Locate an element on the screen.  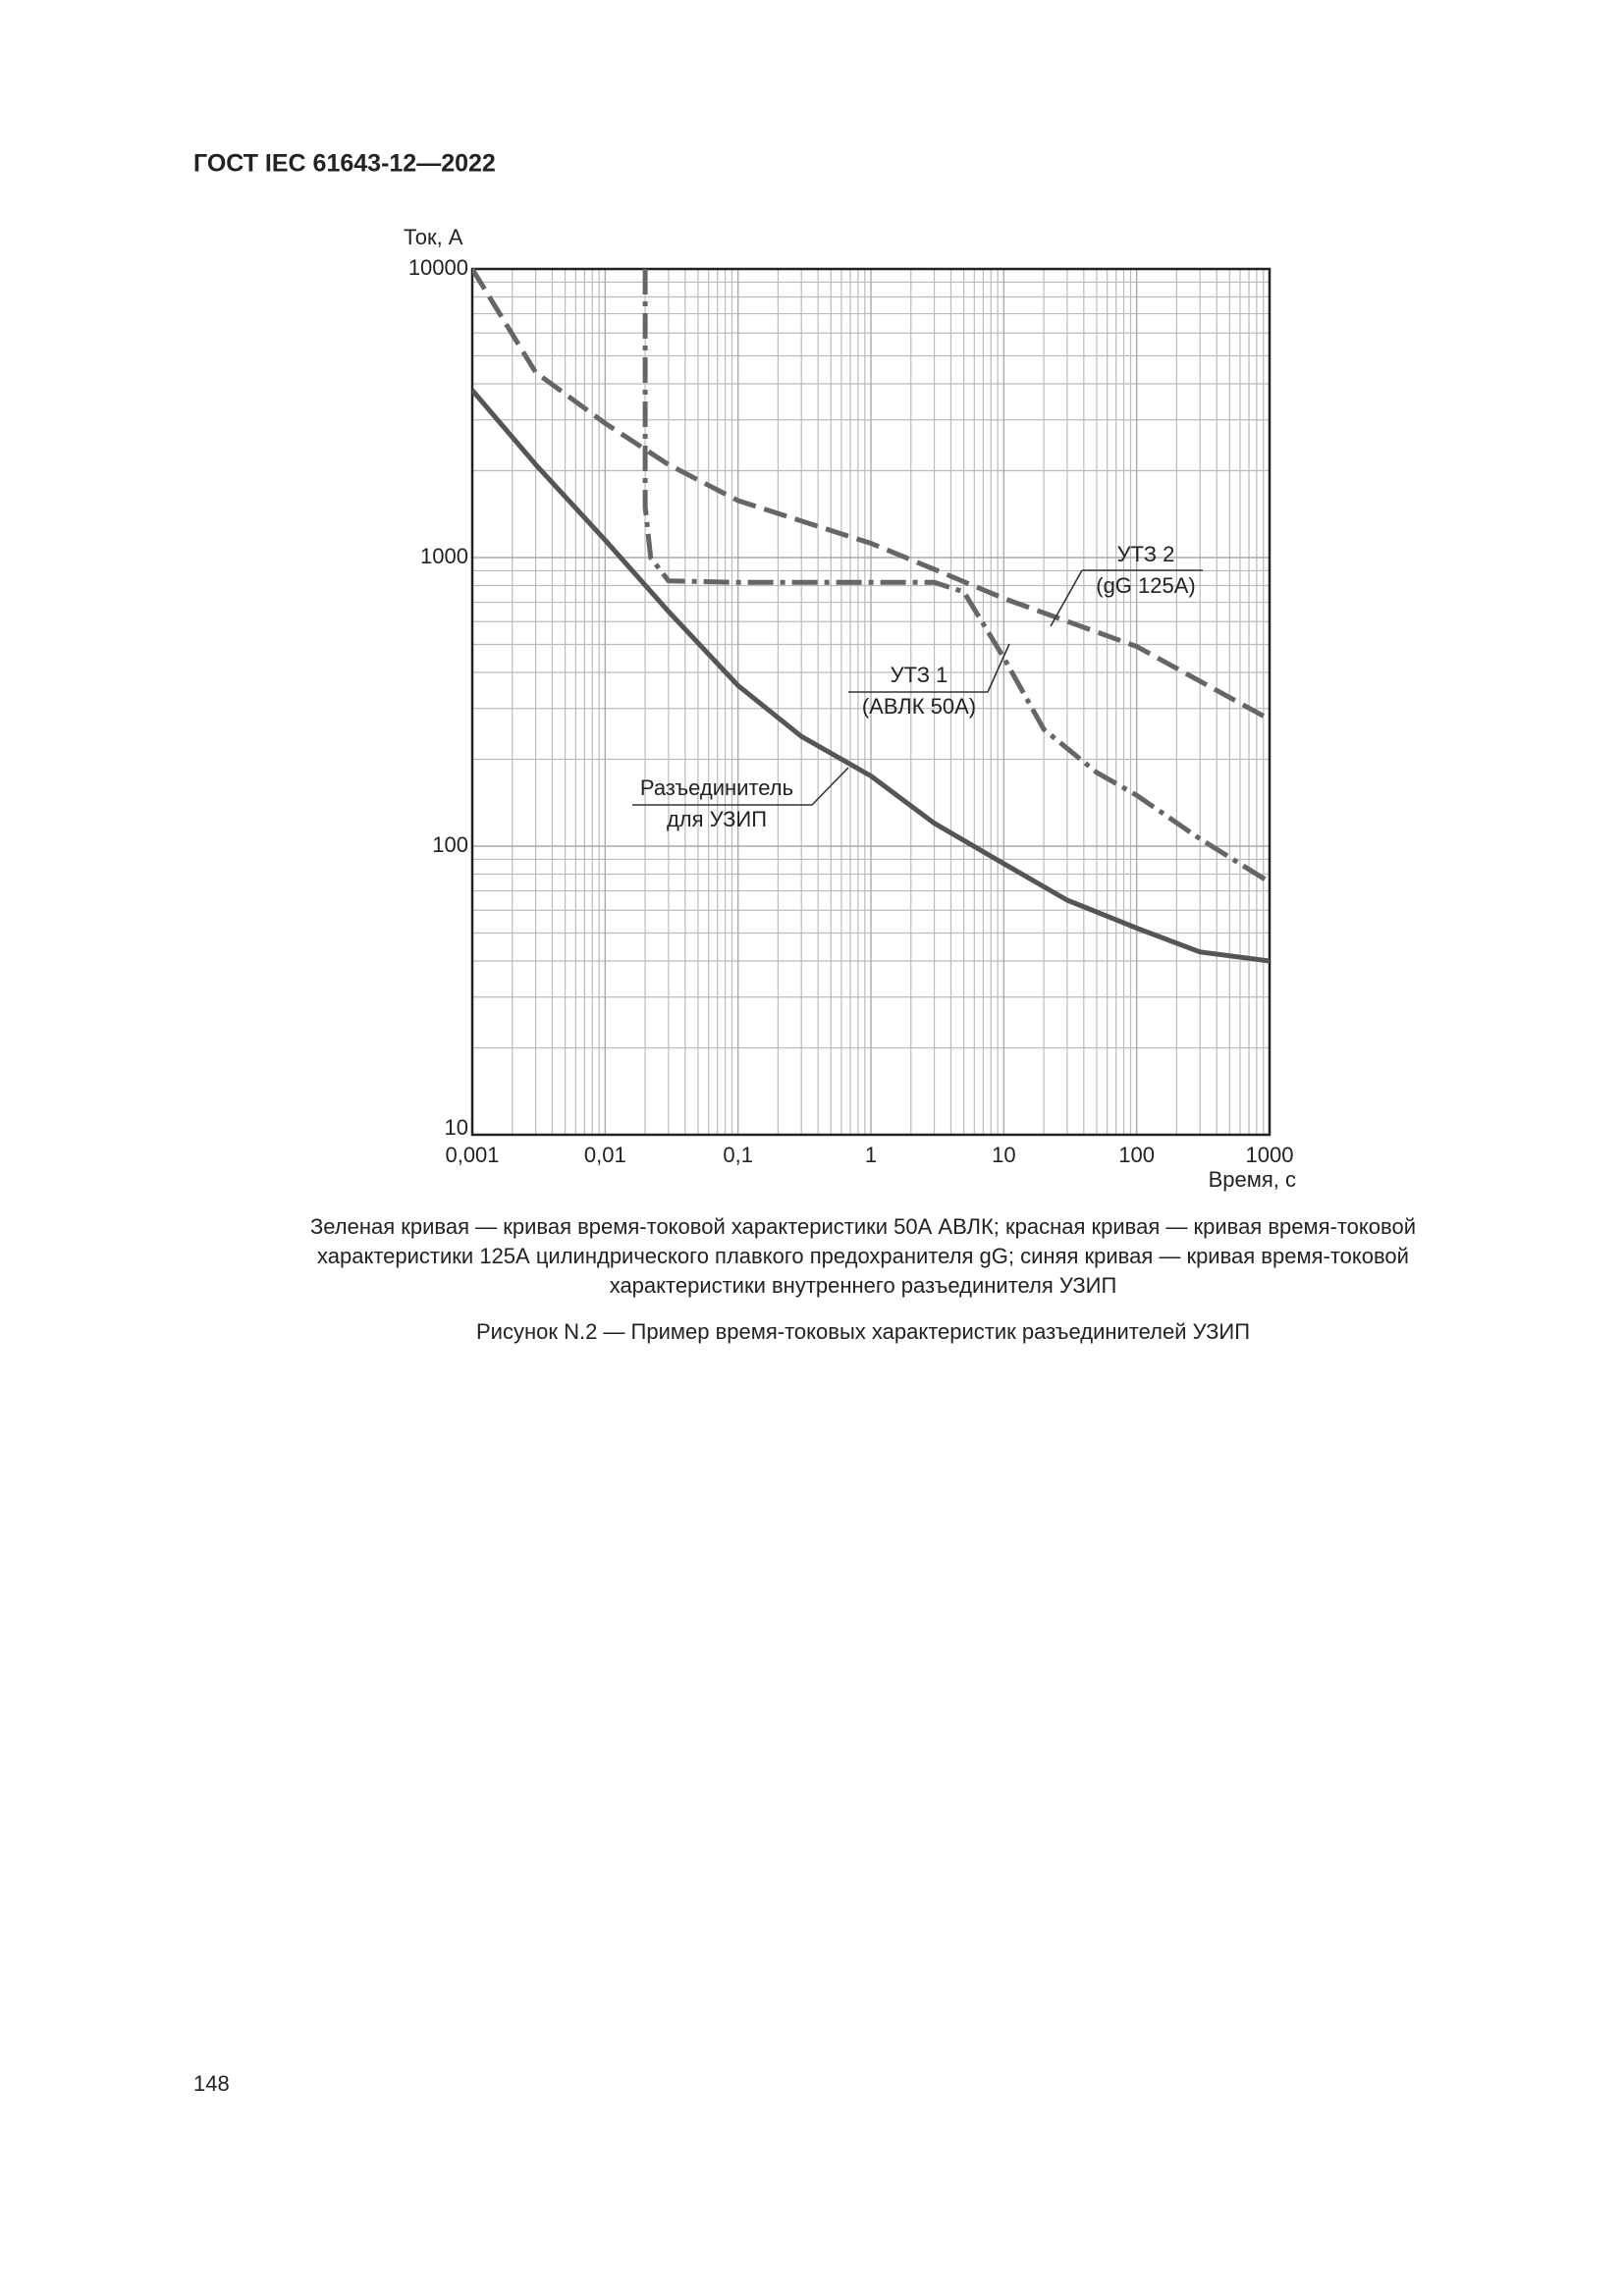
y-axis-label: Ток, А is located at coordinates (433, 237).